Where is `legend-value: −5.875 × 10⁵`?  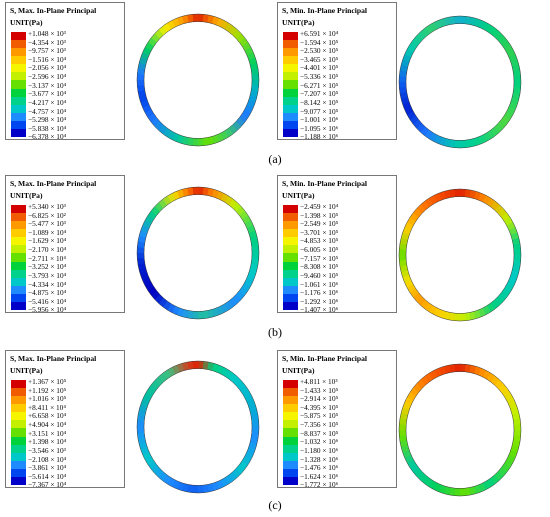 legend-value: −5.875 × 10⁵ is located at coordinates (319, 416).